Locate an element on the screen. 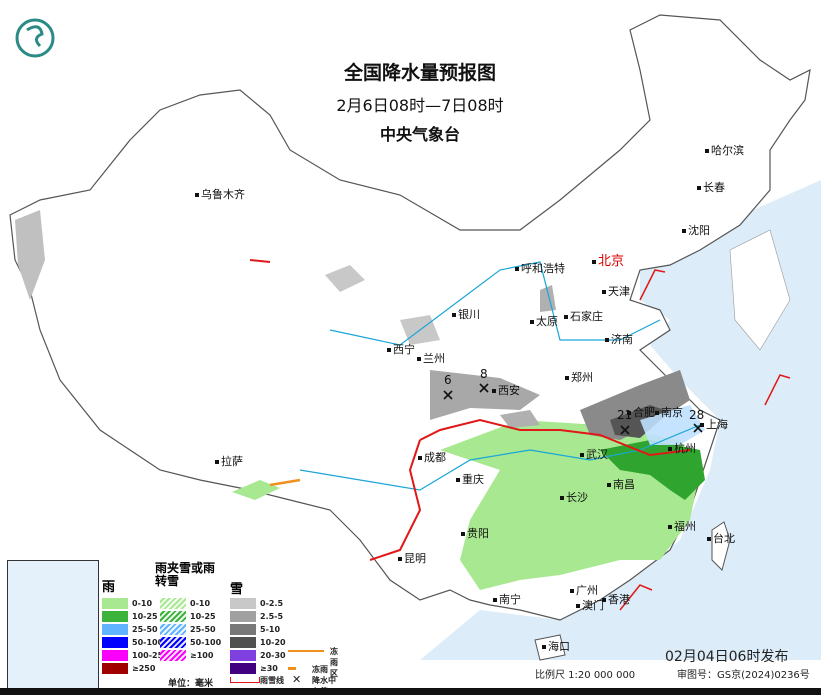  city-name: 澳门 is located at coordinates (593, 605).